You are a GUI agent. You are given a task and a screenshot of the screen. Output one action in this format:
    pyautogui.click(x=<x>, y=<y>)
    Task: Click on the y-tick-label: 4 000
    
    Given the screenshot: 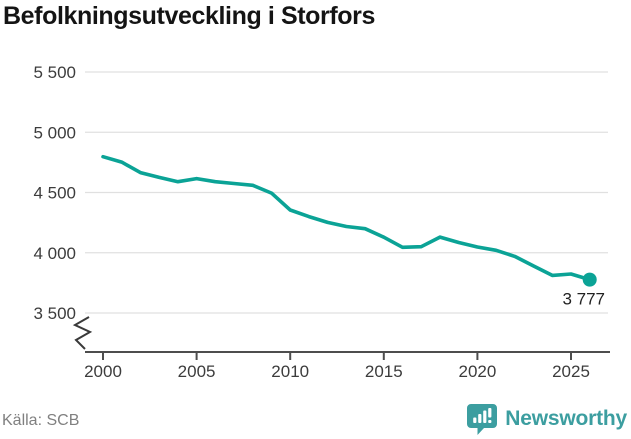 What is the action you would take?
    pyautogui.click(x=54, y=253)
    